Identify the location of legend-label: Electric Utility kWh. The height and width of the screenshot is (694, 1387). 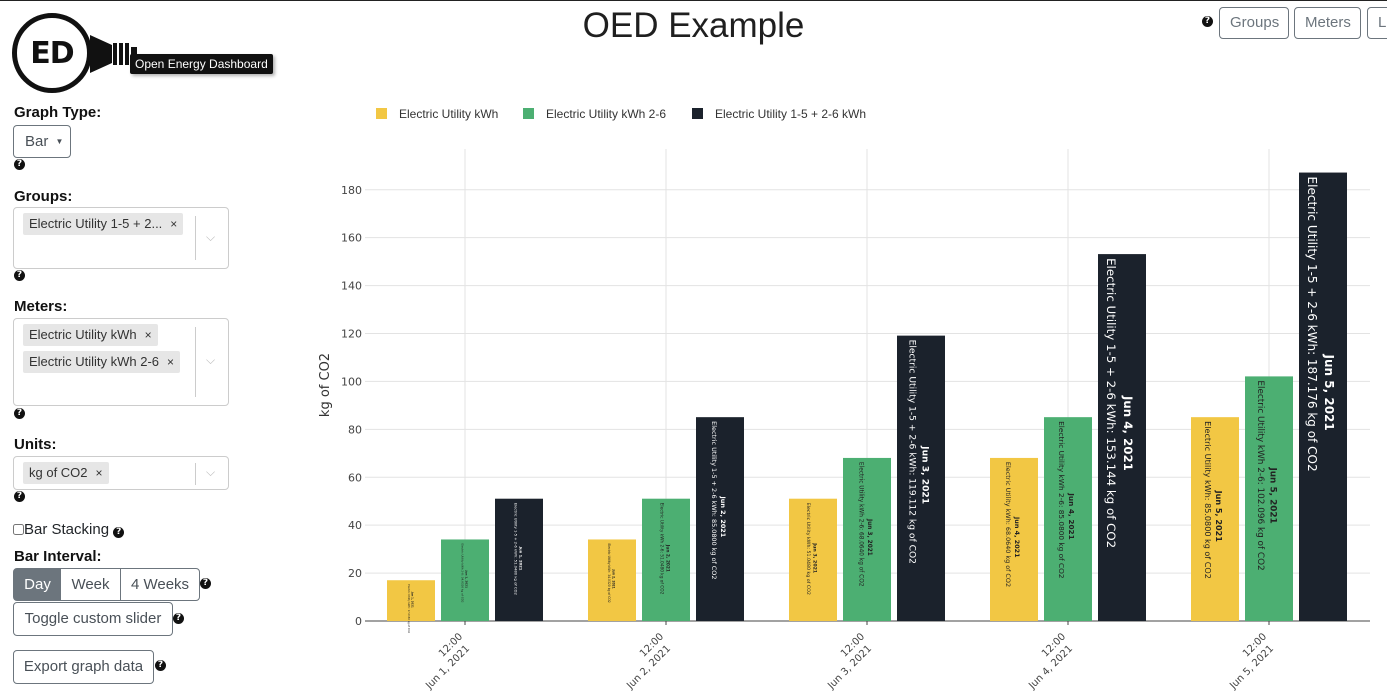
(449, 114).